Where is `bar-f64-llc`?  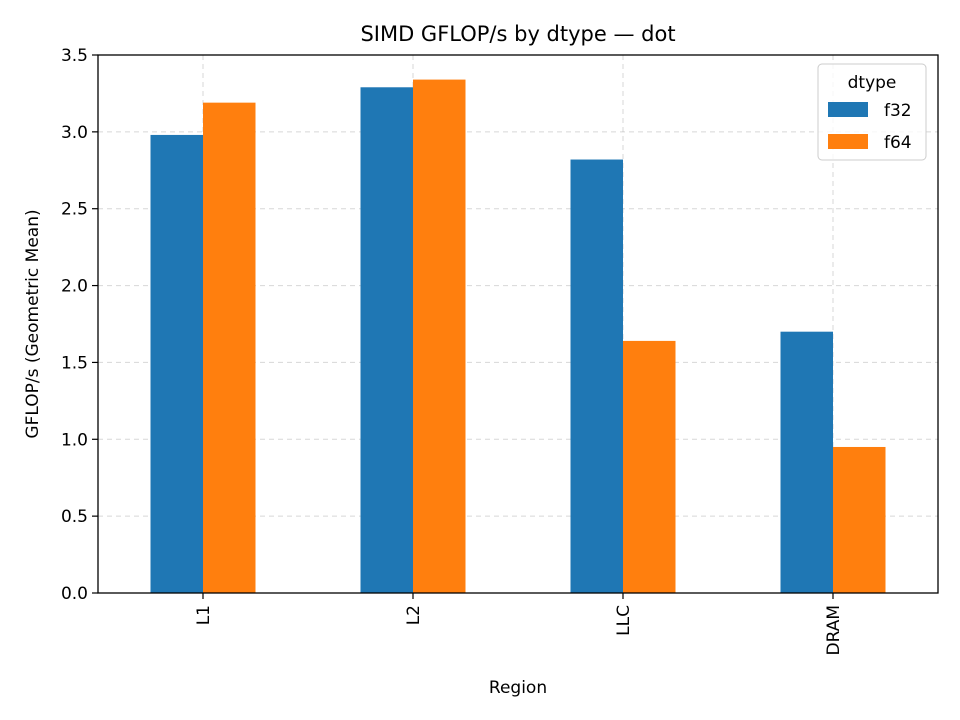 bar-f64-llc is located at coordinates (649, 466).